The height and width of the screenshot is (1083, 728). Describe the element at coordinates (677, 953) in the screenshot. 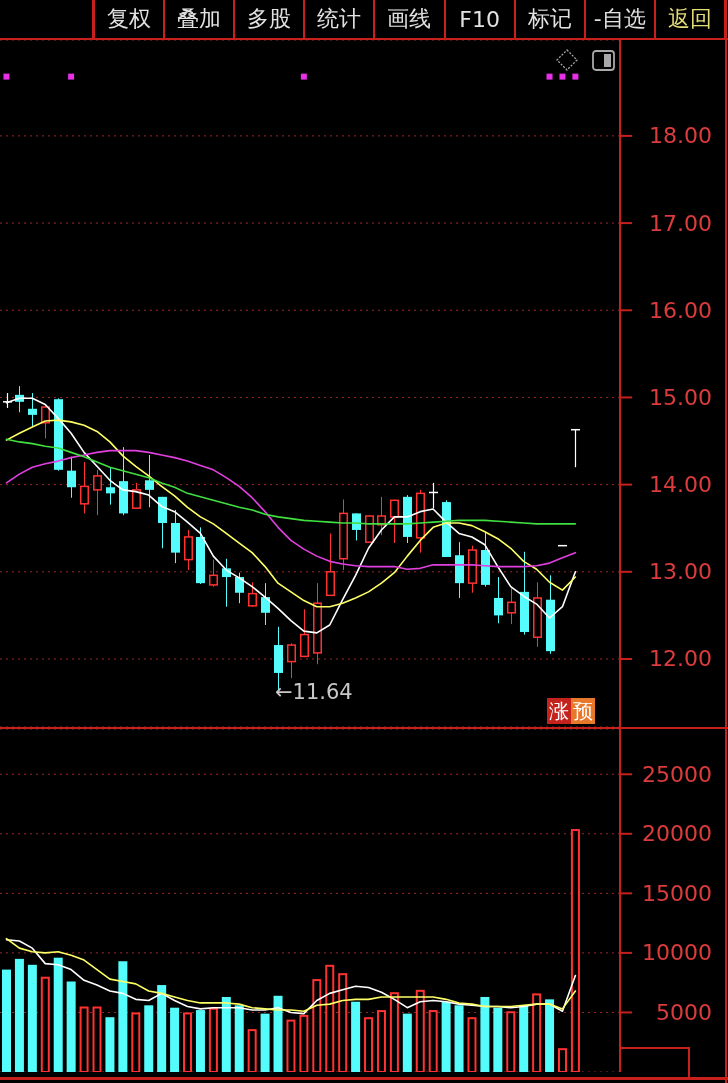

I see `y-tick-label: 10000` at that location.